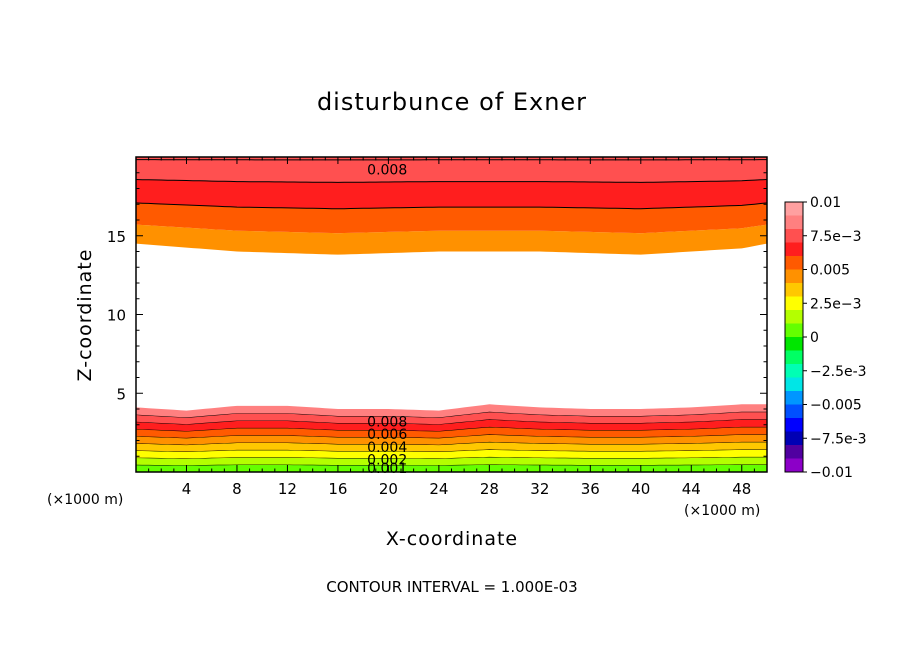 Image resolution: width=904 pixels, height=654 pixels. Describe the element at coordinates (452, 587) in the screenshot. I see `contour-interval-note: CONTOUR INTERVAL = 1.000E-03` at that location.